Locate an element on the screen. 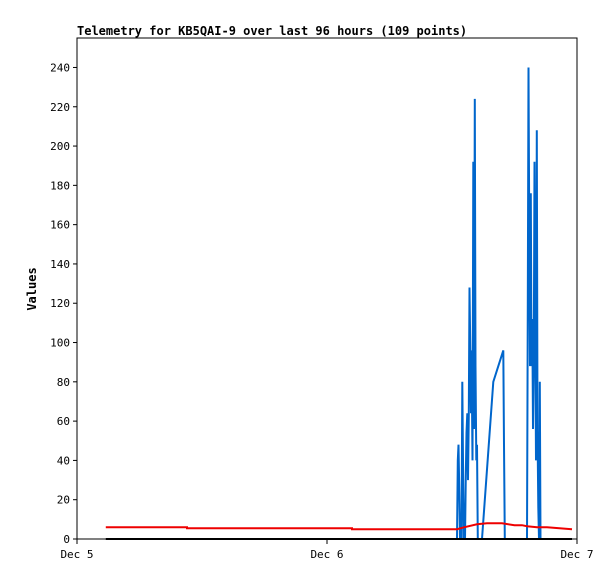 The height and width of the screenshot is (579, 615). y-tick-label: 120 is located at coordinates (60, 303).